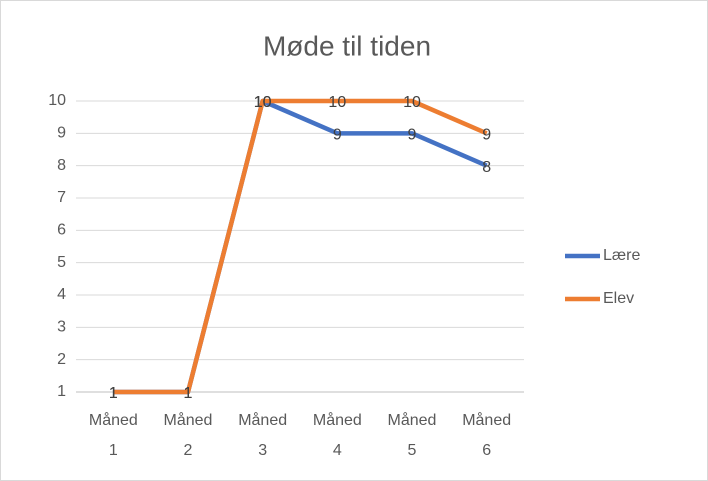  What do you see at coordinates (618, 298) in the screenshot?
I see `legend-label: Elev` at bounding box center [618, 298].